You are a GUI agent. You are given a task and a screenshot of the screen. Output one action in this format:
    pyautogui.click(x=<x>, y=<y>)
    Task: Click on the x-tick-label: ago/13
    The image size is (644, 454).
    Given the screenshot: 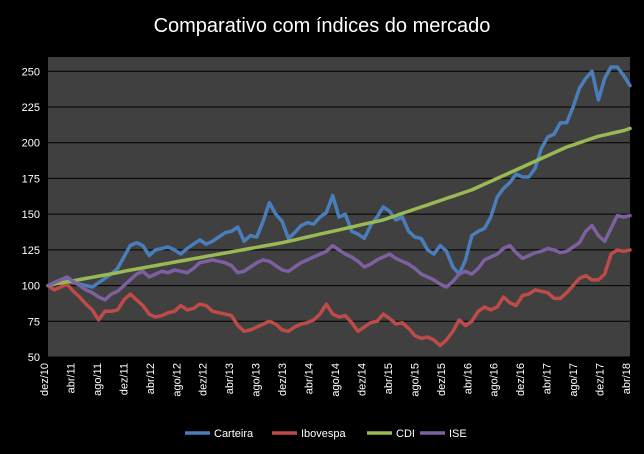 What is the action you would take?
    pyautogui.click(x=257, y=380)
    